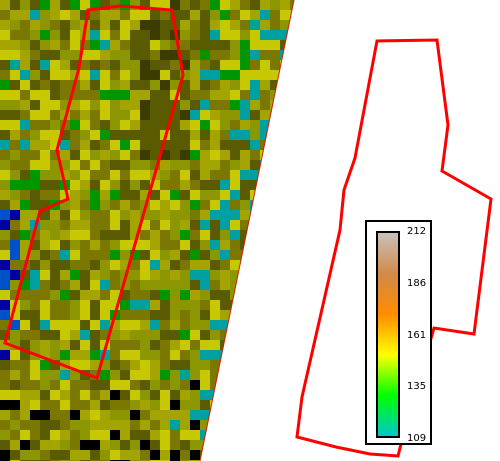 Image resolution: width=500 pixels, height=461 pixels. Describe the element at coordinates (417, 231) in the screenshot. I see `legend-tick-label: 212` at that location.